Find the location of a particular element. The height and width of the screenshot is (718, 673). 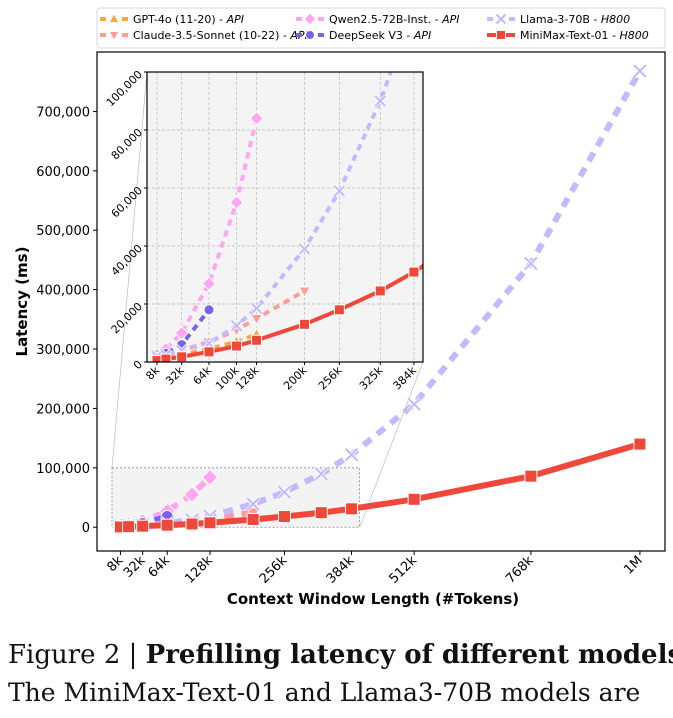

legend-item: MiniMax-Text-01 - H800 is located at coordinates (568, 35).